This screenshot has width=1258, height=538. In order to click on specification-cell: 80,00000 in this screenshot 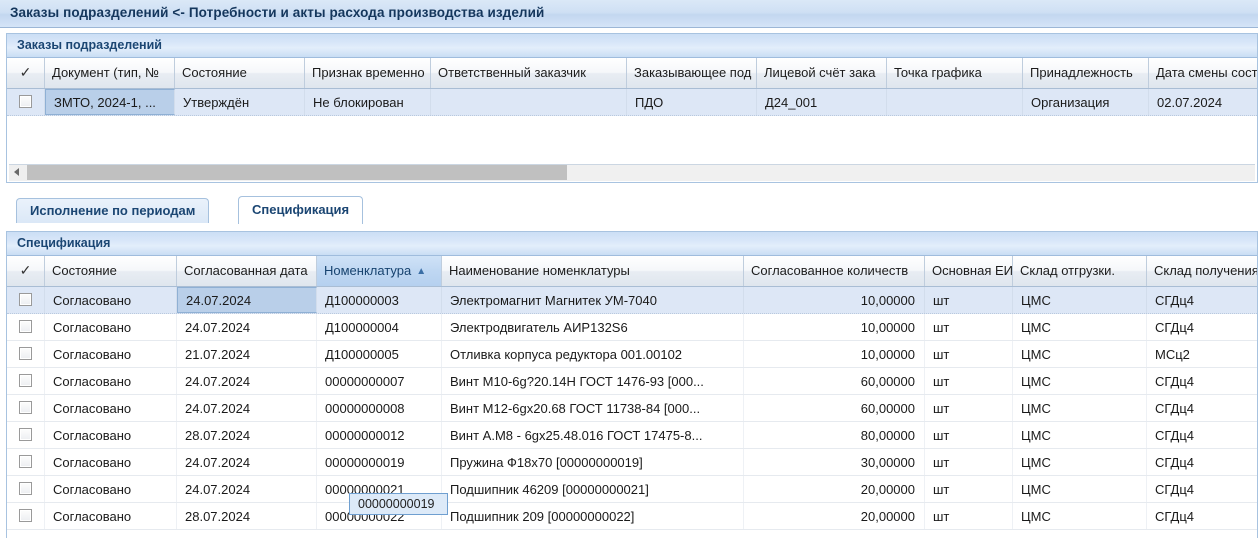, I will do `click(834, 435)`.